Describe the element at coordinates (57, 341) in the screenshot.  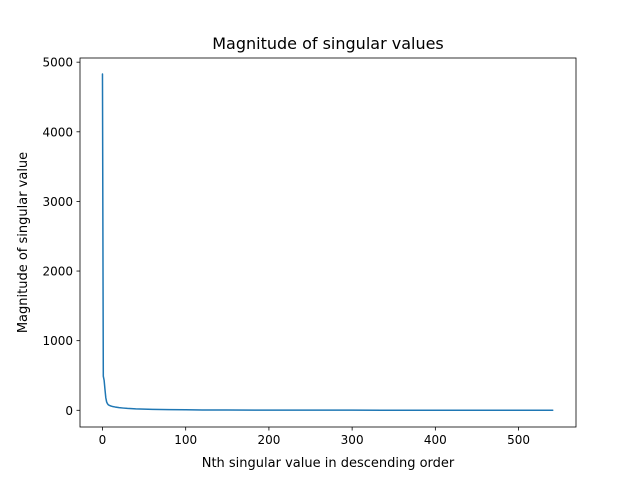
I see `y-tick-label: 1000` at that location.